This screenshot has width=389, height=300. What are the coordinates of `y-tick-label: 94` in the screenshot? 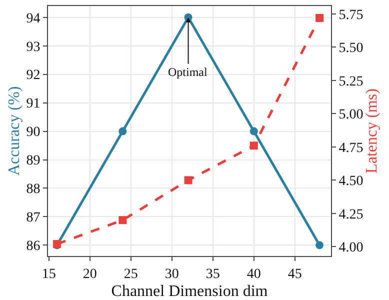 It's located at (33, 18).